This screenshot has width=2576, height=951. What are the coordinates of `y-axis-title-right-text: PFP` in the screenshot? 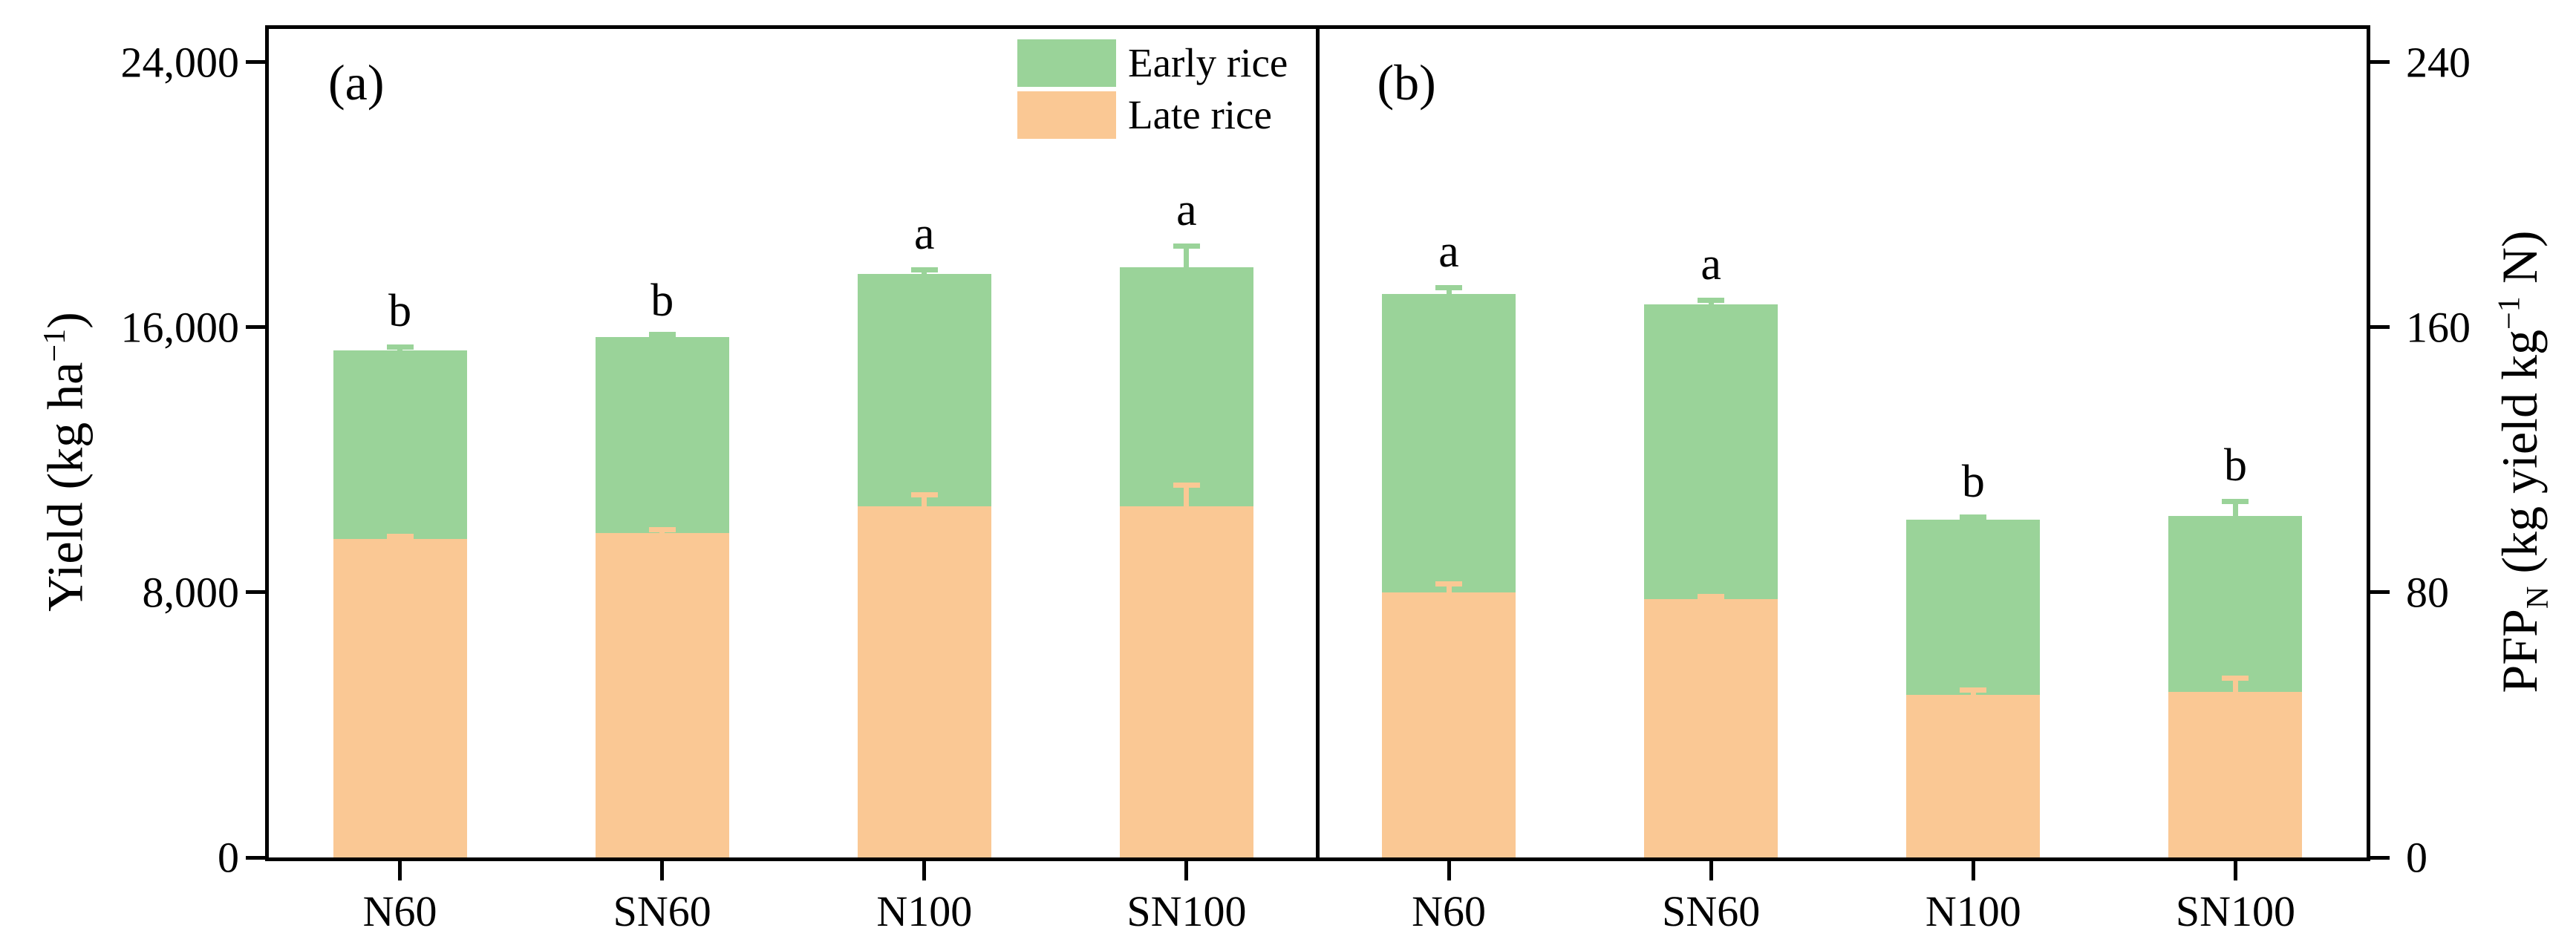 It's located at (2520, 651).